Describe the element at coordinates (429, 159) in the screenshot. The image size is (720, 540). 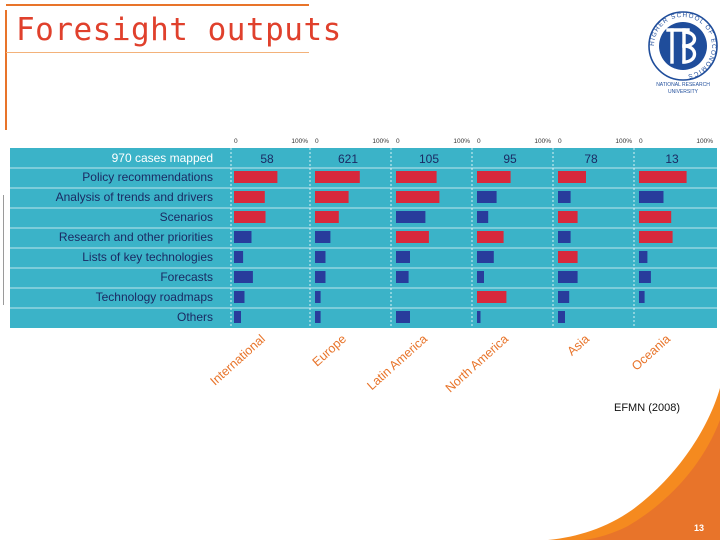
I see `case-count: 105` at that location.